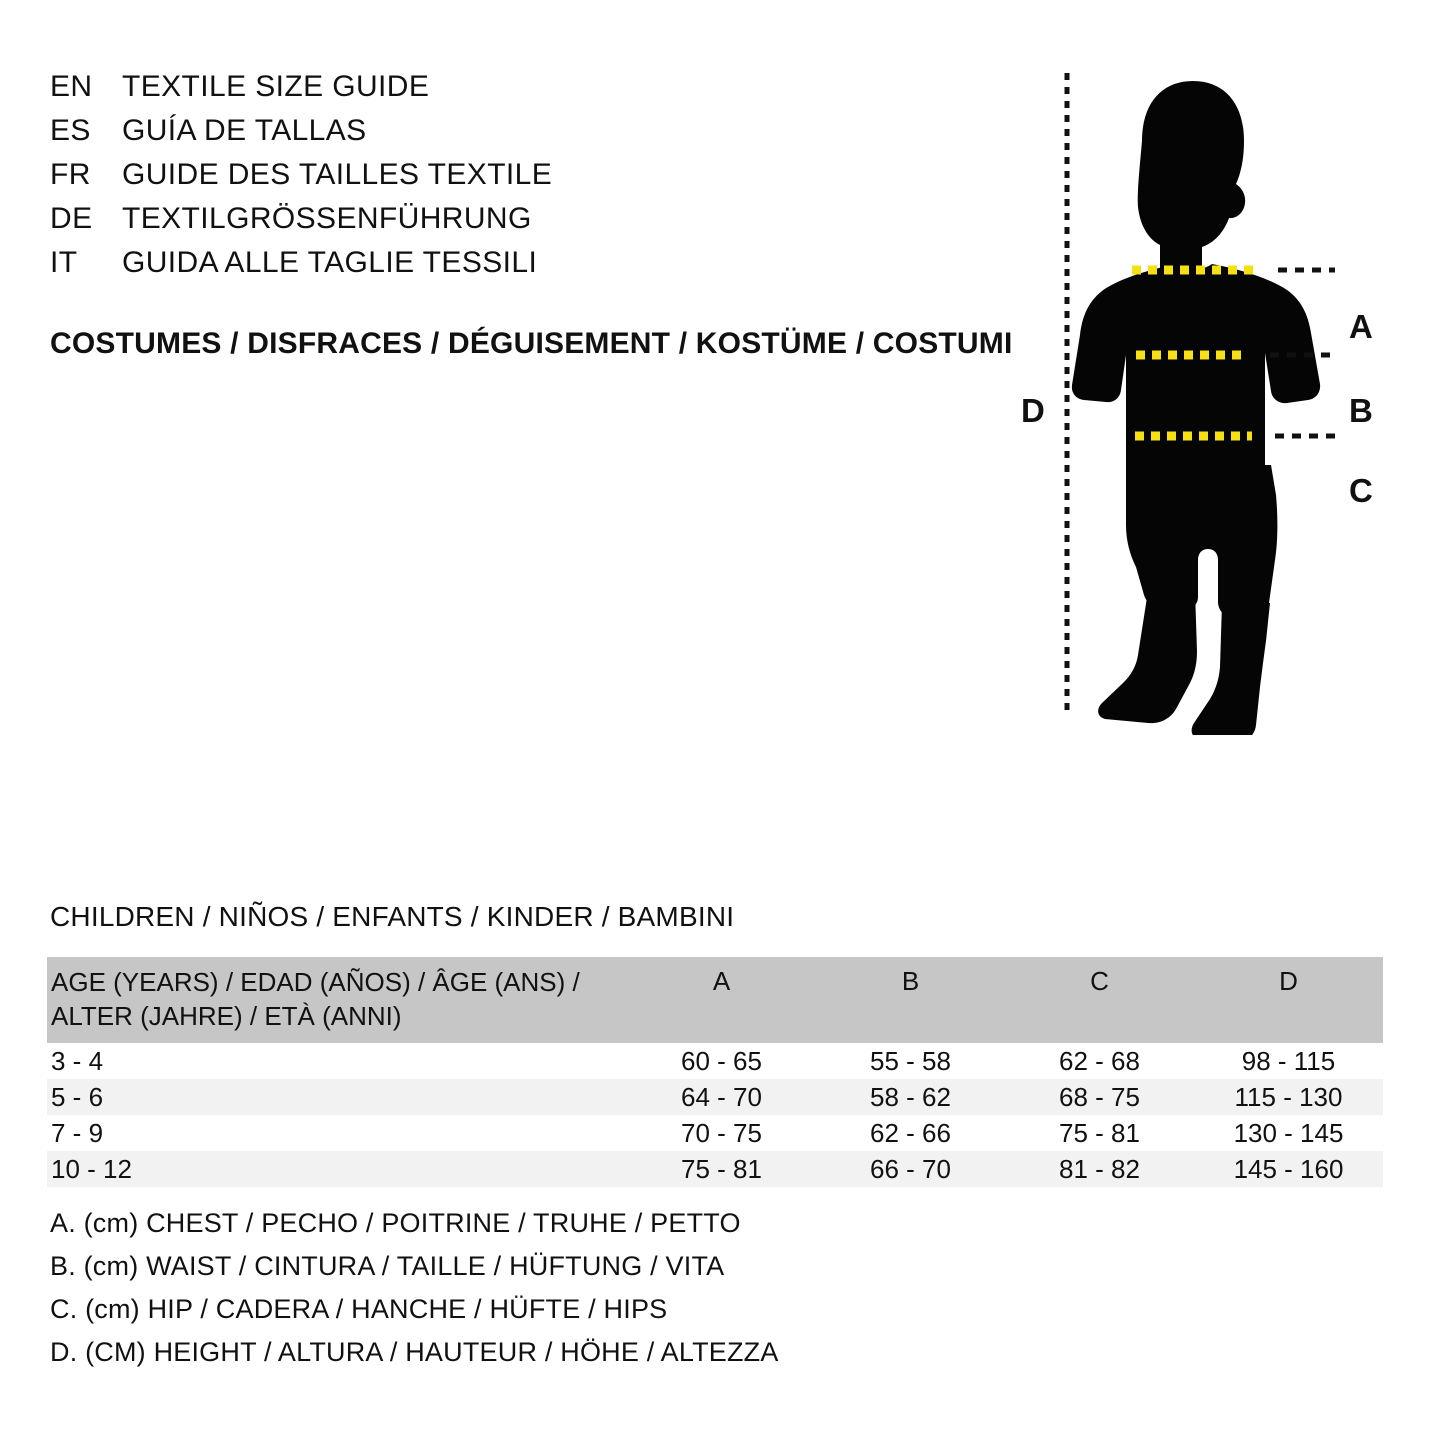 This screenshot has width=1445, height=1444. I want to click on cell-hip: 62 - 68, so click(1099, 1060).